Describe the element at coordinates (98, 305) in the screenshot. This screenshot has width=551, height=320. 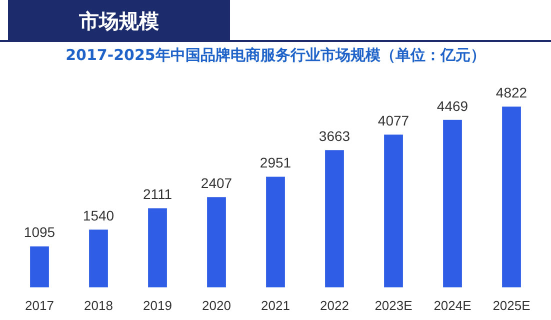
I see `x-tick-label: 2018` at that location.